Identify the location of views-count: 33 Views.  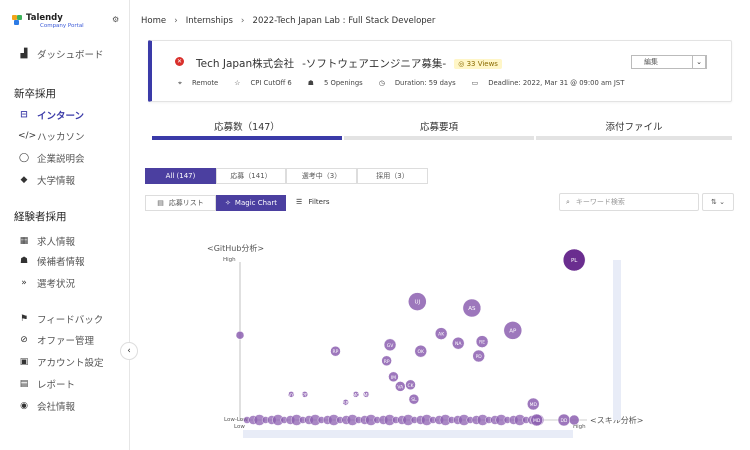
(482, 63).